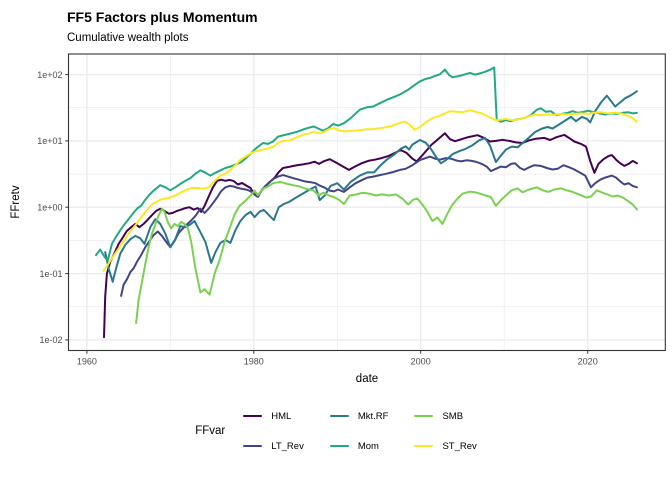 The image size is (672, 480). I want to click on legend-label: HML, so click(281, 416).